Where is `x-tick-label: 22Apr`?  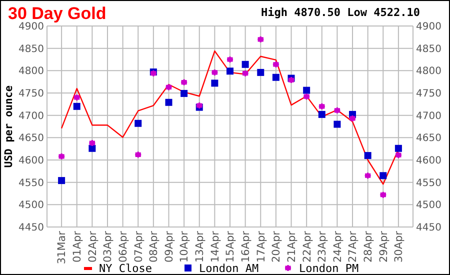 x-tick-label: 22Apr is located at coordinates (307, 246).